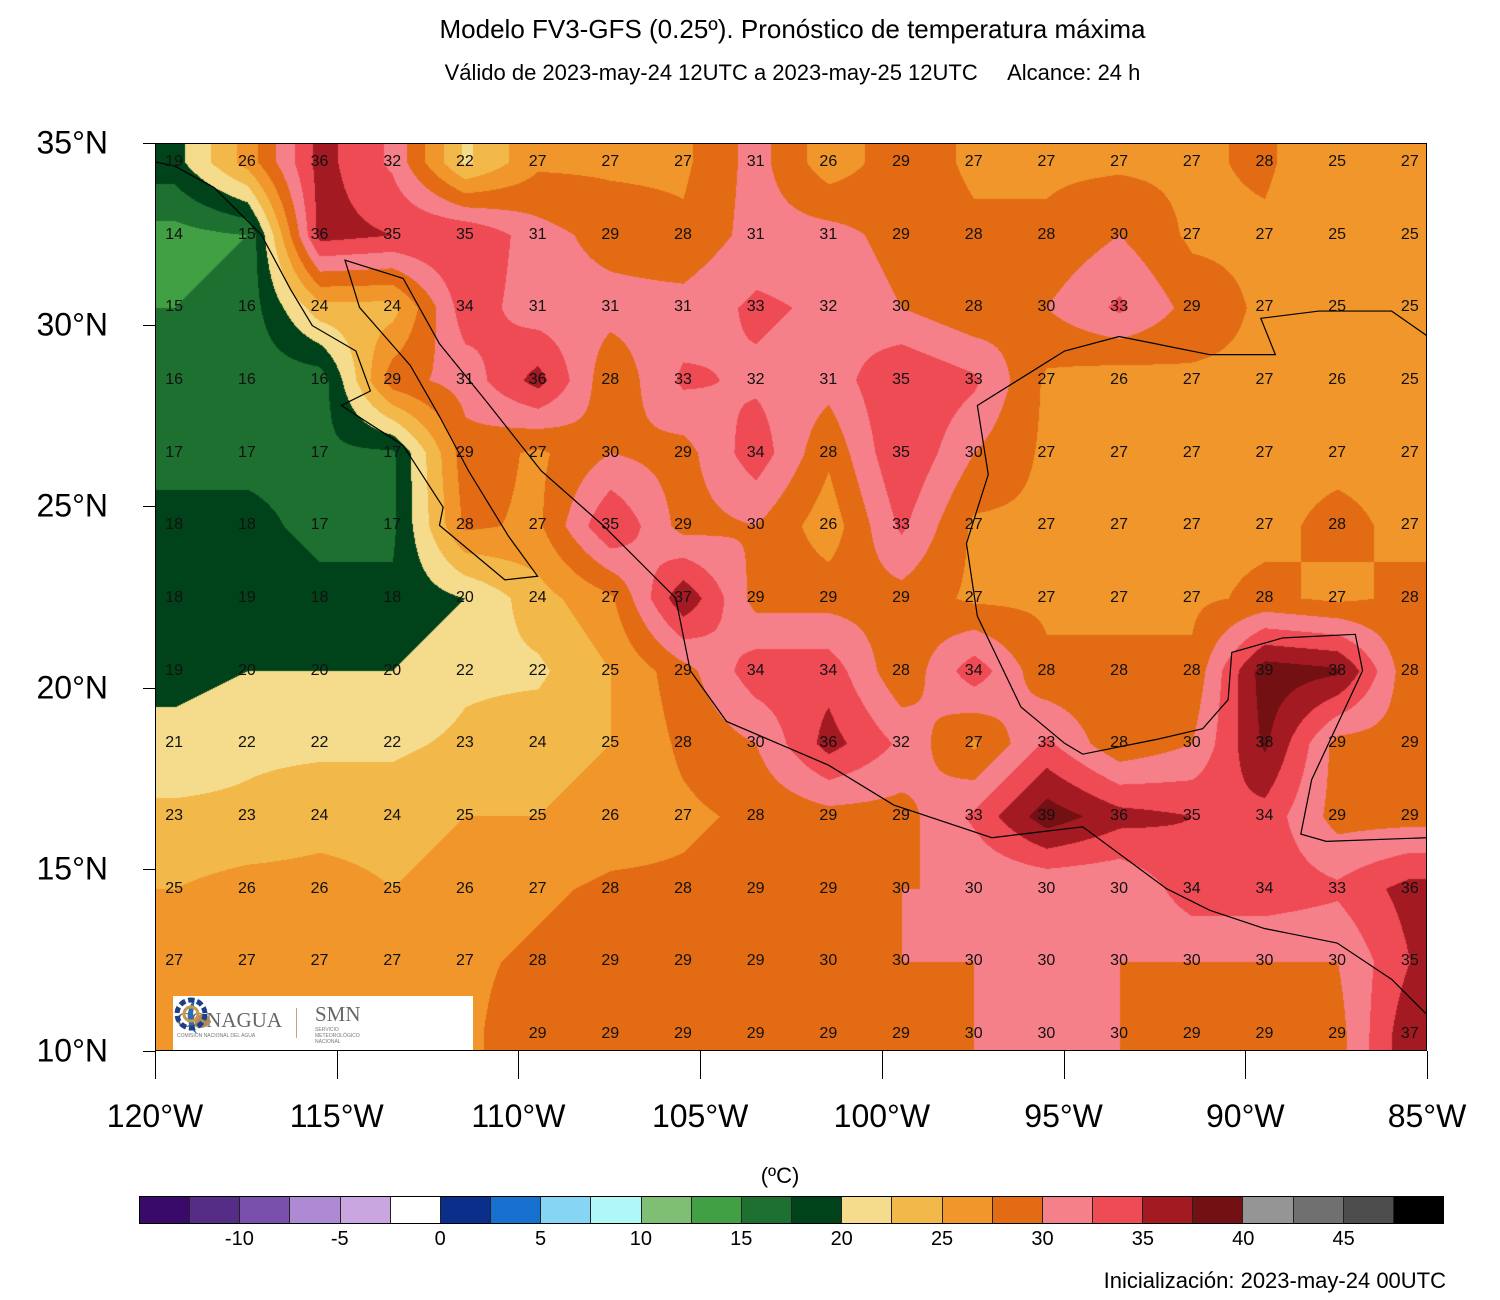  What do you see at coordinates (641, 1239) in the screenshot?
I see `colorbar-label: 10` at bounding box center [641, 1239].